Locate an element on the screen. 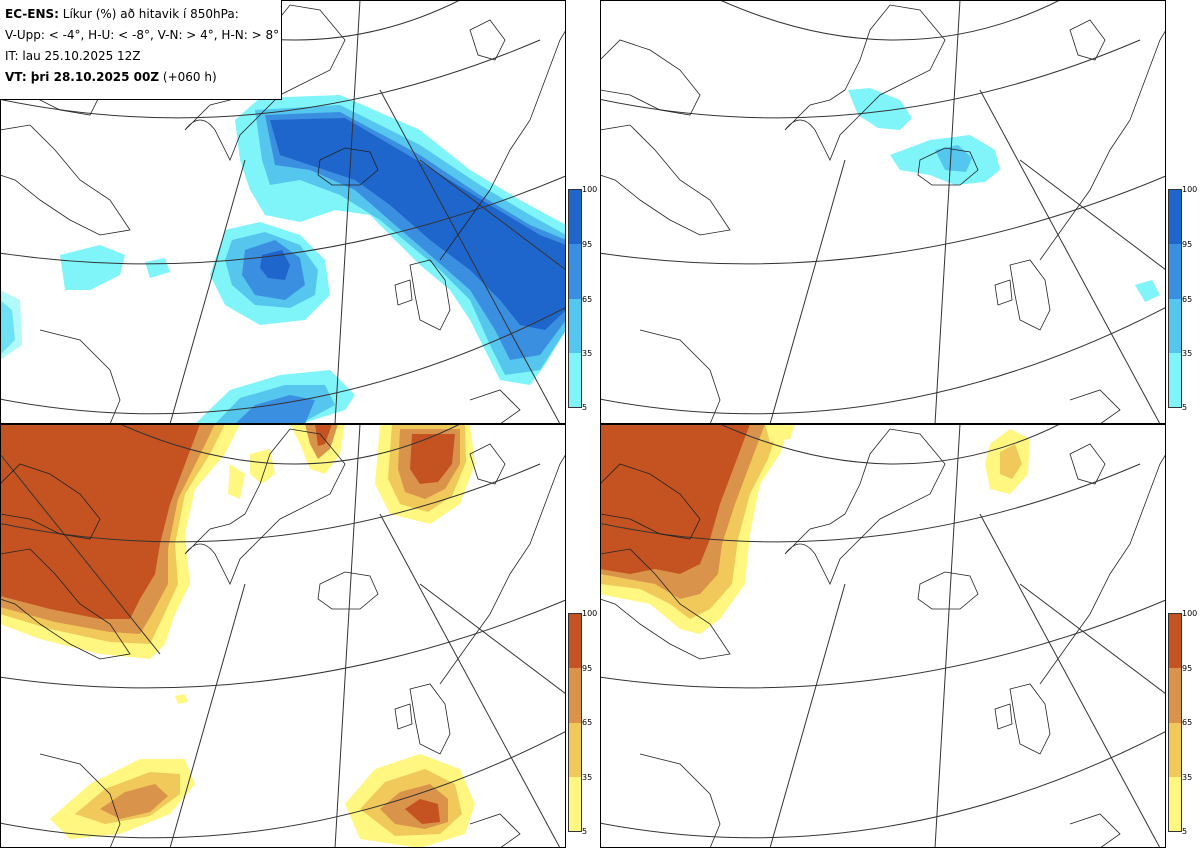 This screenshot has height=848, width=1200. colorbar-warm-right is located at coordinates (1175, 722).